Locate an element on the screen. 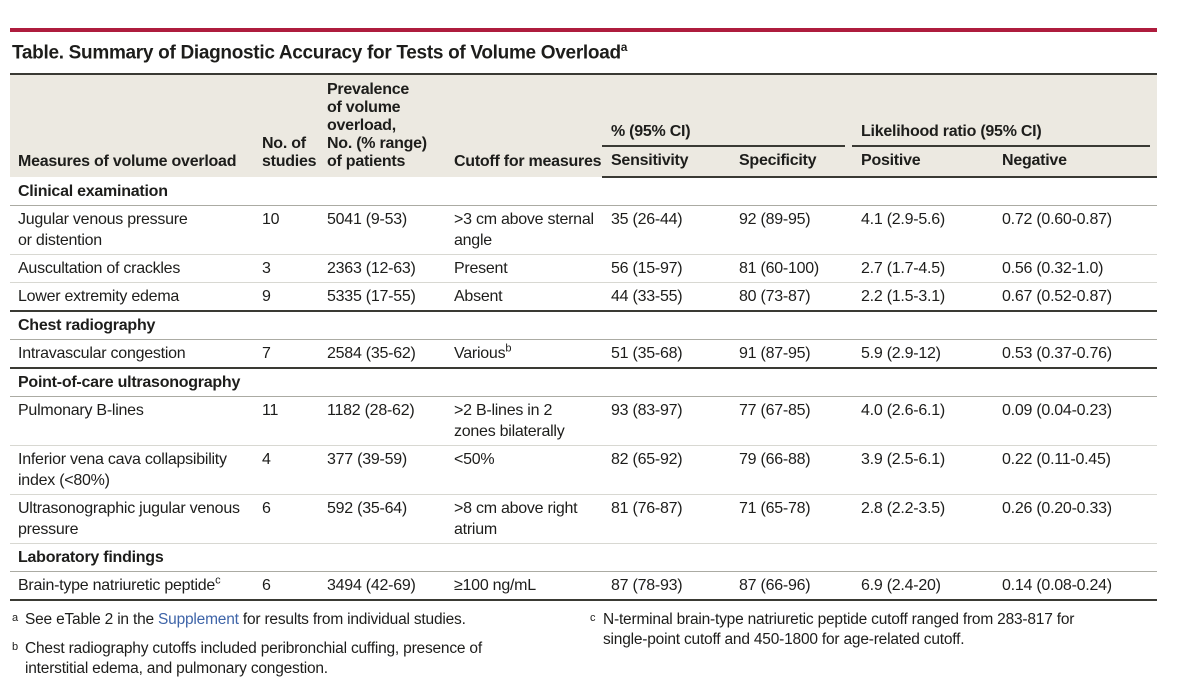 Image resolution: width=1200 pixels, height=696 pixels. cell-lr-negative: 0.26 (0.20-0.33) is located at coordinates (1075, 519).